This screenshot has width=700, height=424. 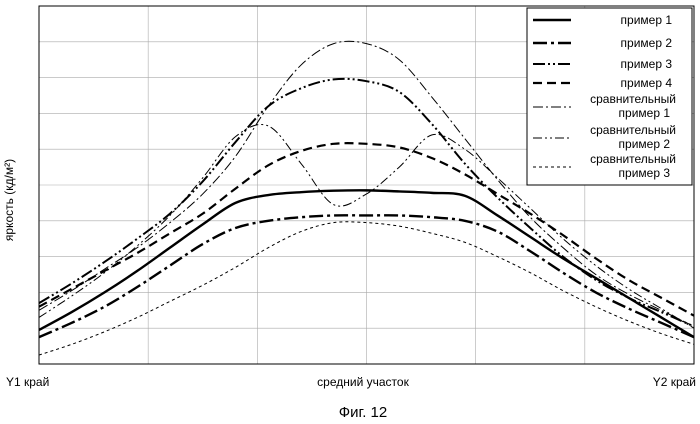 What do you see at coordinates (633, 166) in the screenshot?
I see `legend-entry-7: сравнительный пример 3` at bounding box center [633, 166].